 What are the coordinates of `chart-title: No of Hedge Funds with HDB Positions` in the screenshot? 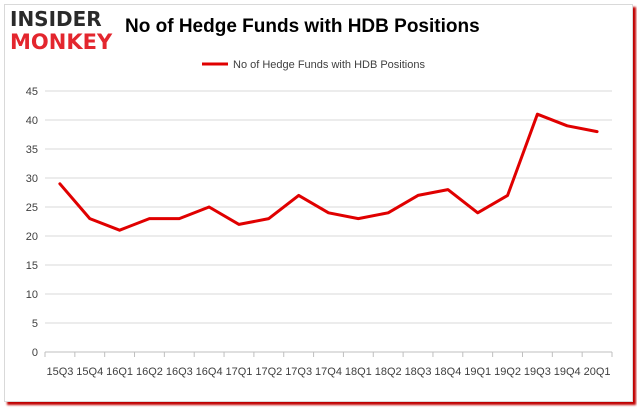 It's located at (302, 26).